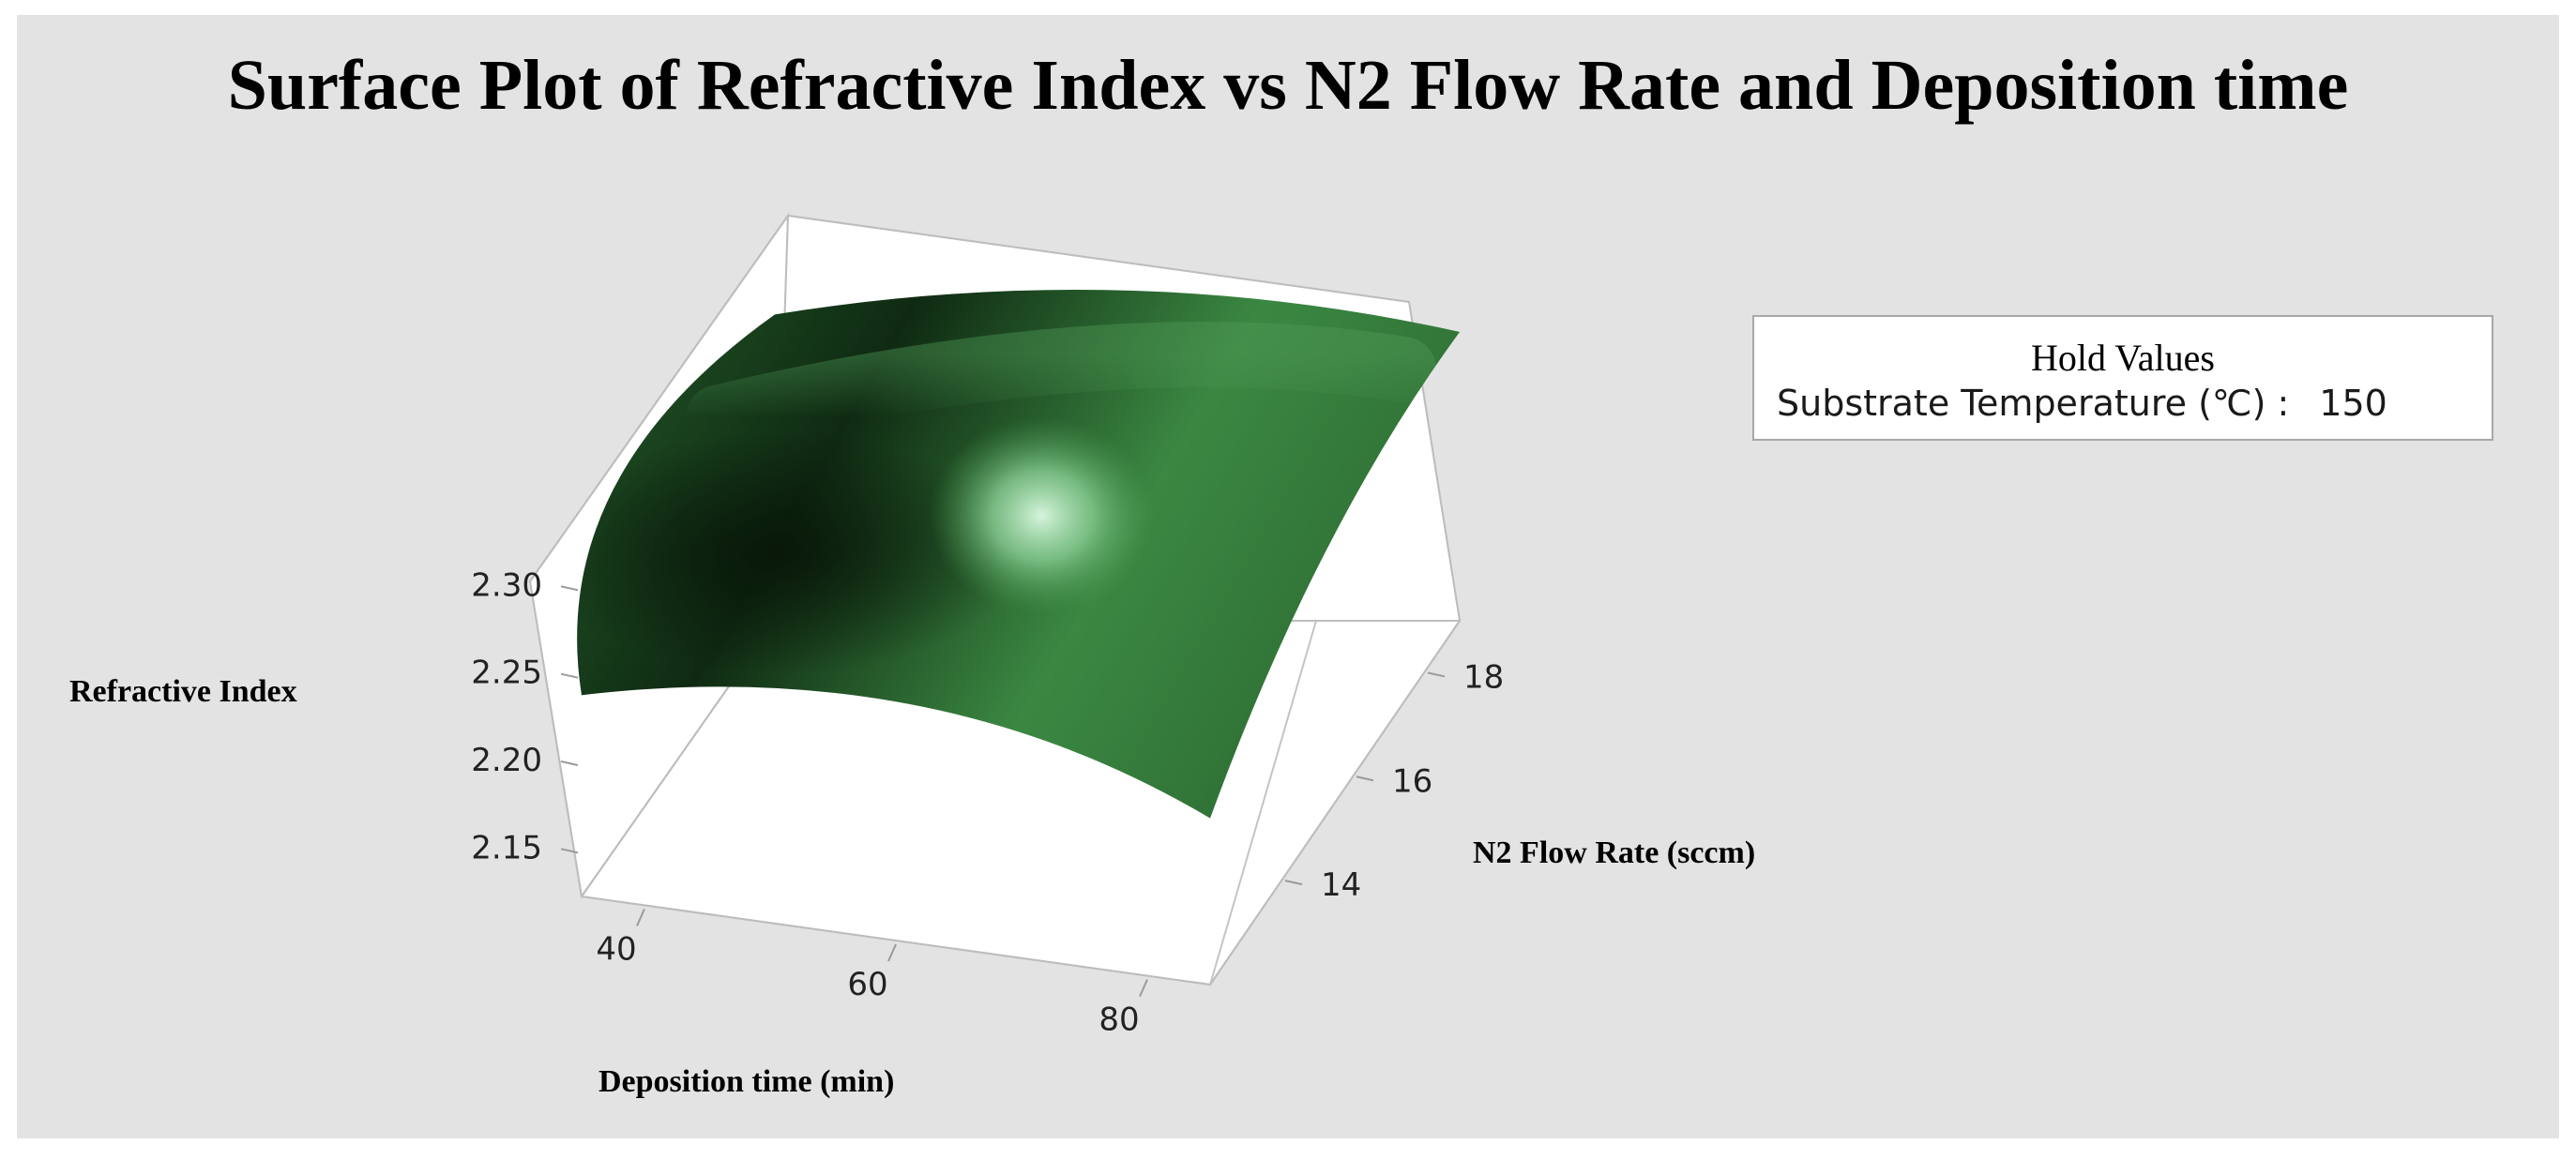 The height and width of the screenshot is (1159, 2576). I want to click on z-tick-label: 2.30, so click(506, 585).